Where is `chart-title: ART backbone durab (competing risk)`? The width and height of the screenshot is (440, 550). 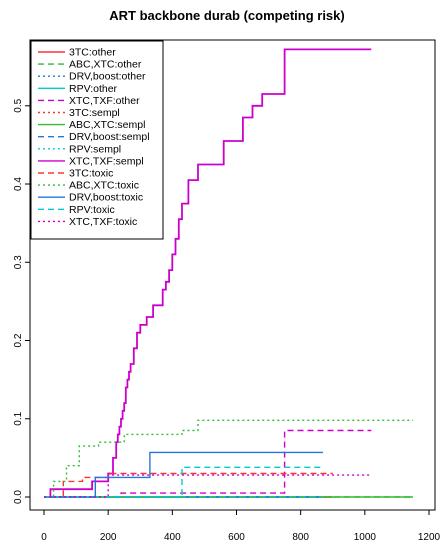 chart-title: ART backbone durab (competing risk) is located at coordinates (226, 15).